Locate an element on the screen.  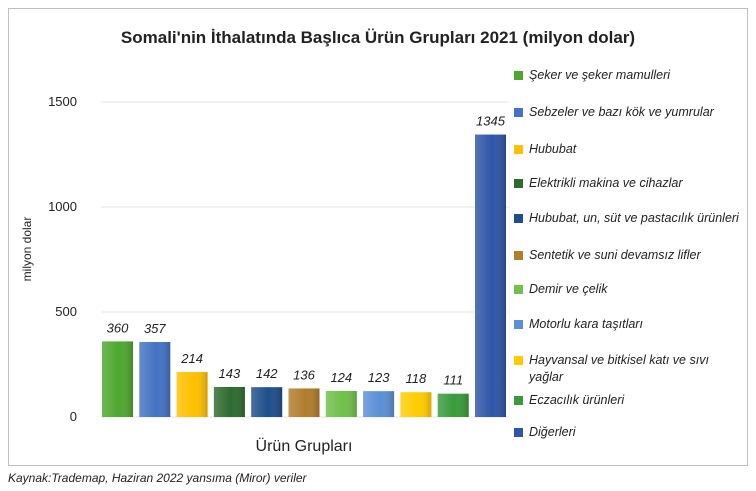
legend-item: Demir ve çelik is located at coordinates (626, 289).